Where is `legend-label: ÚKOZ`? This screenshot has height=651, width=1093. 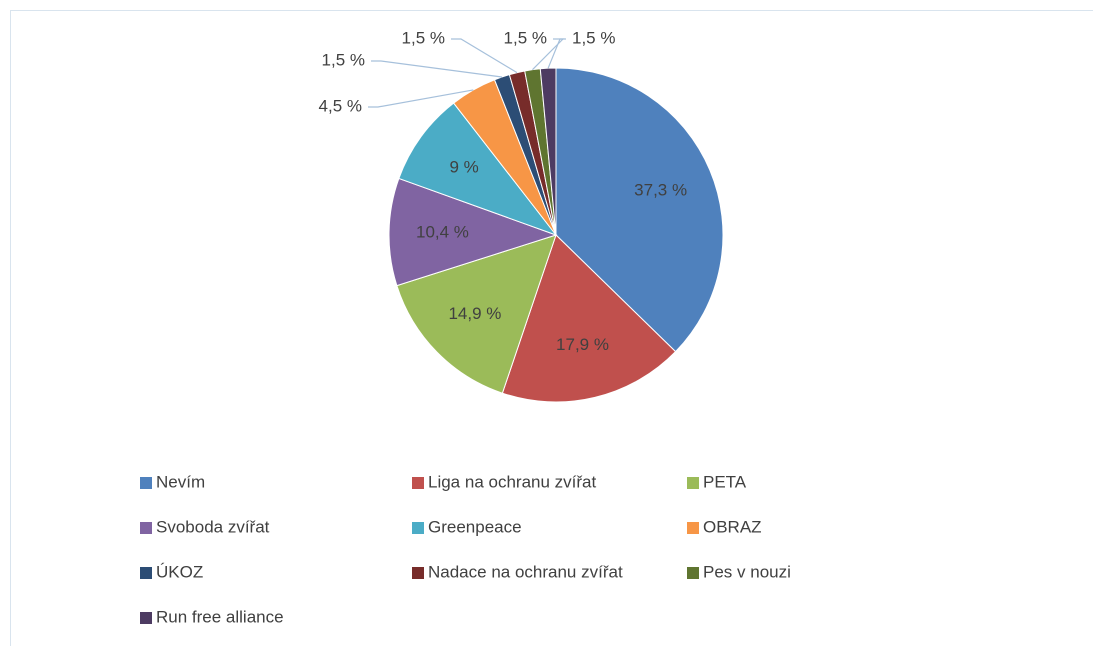 legend-label: ÚKOZ is located at coordinates (179, 571).